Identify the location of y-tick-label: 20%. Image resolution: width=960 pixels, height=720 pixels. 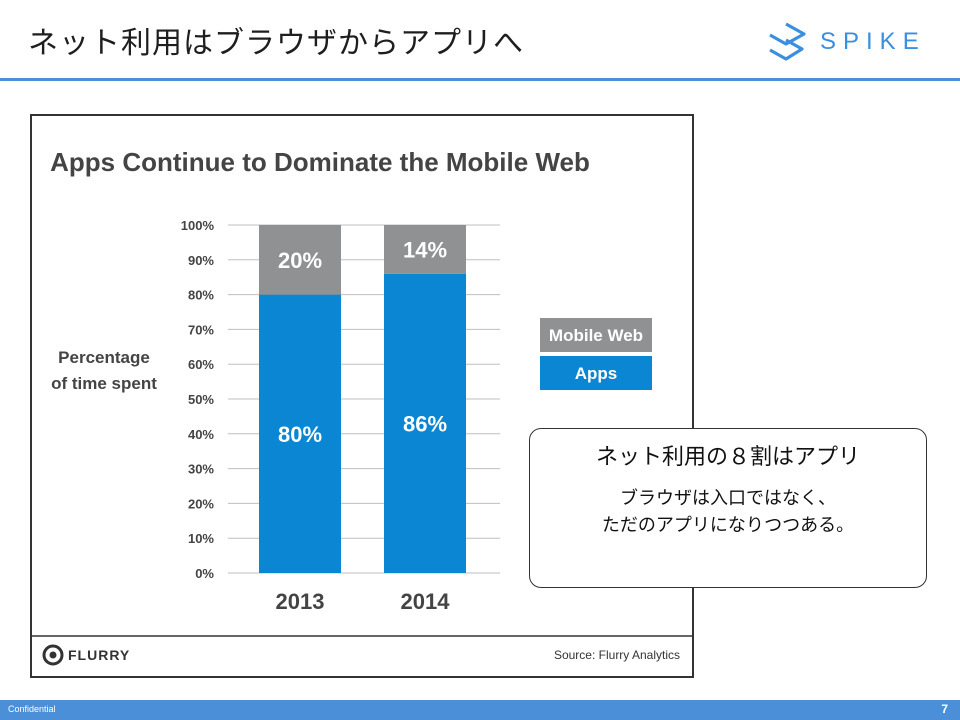
(201, 503).